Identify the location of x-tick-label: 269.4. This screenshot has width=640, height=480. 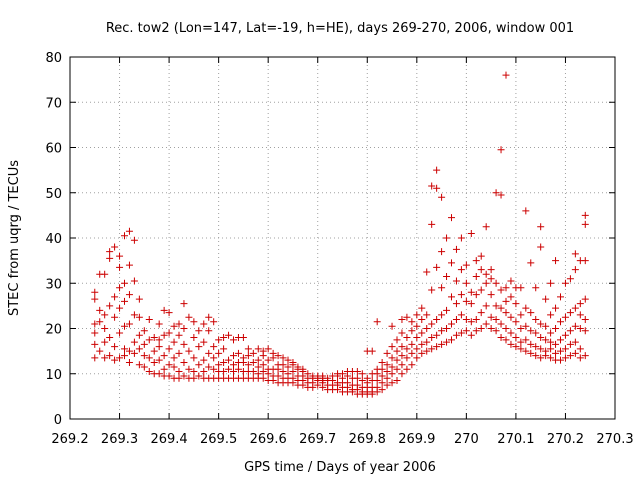
(168, 439).